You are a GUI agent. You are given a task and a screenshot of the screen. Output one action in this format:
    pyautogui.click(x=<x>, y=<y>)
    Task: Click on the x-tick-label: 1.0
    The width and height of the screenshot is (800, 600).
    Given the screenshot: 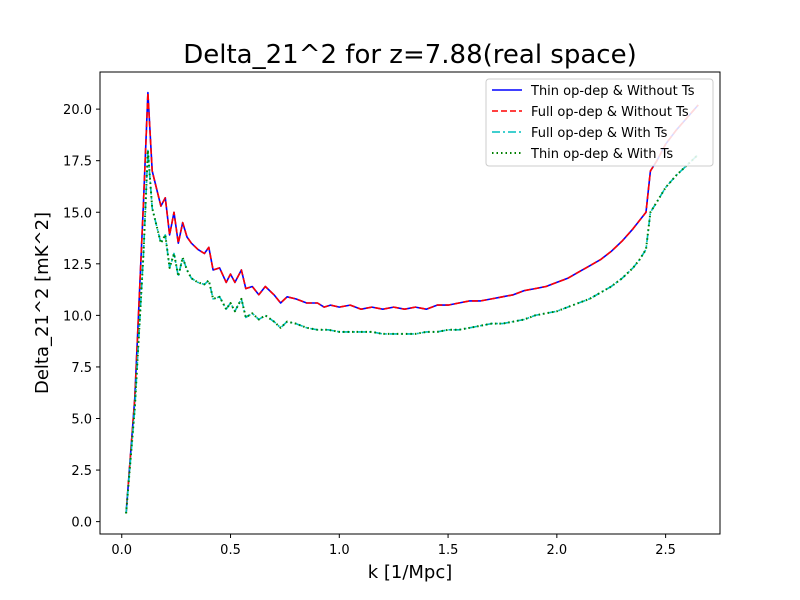 What is the action you would take?
    pyautogui.click(x=339, y=550)
    